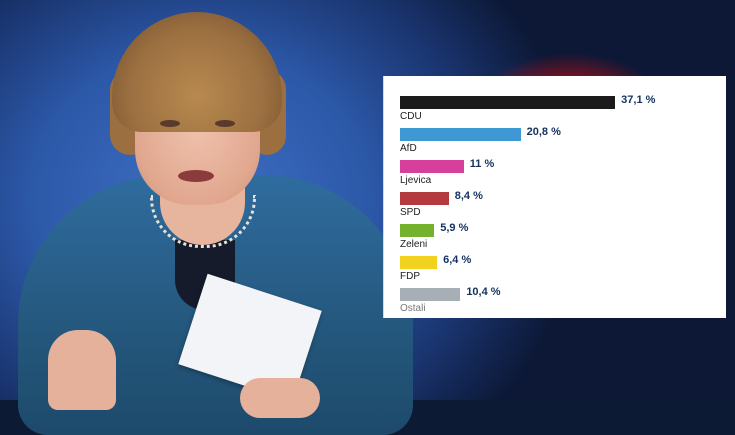  Describe the element at coordinates (82, 370) in the screenshot. I see `person-hand-left` at that location.